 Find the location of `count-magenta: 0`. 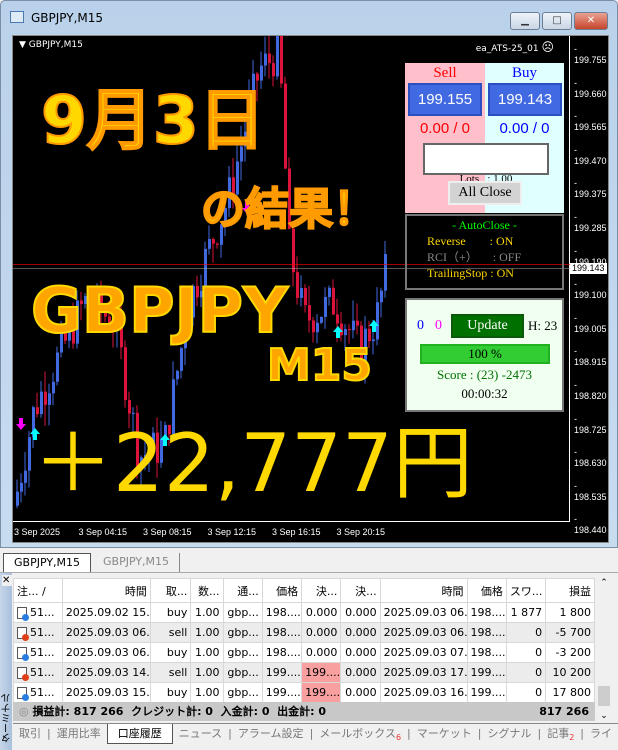

count-magenta: 0 is located at coordinates (438, 325).